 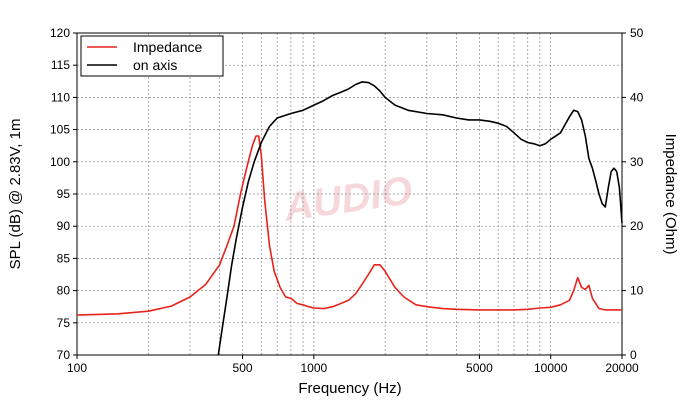 What do you see at coordinates (60, 33) in the screenshot?
I see `y-left-tick-label: 120` at bounding box center [60, 33].